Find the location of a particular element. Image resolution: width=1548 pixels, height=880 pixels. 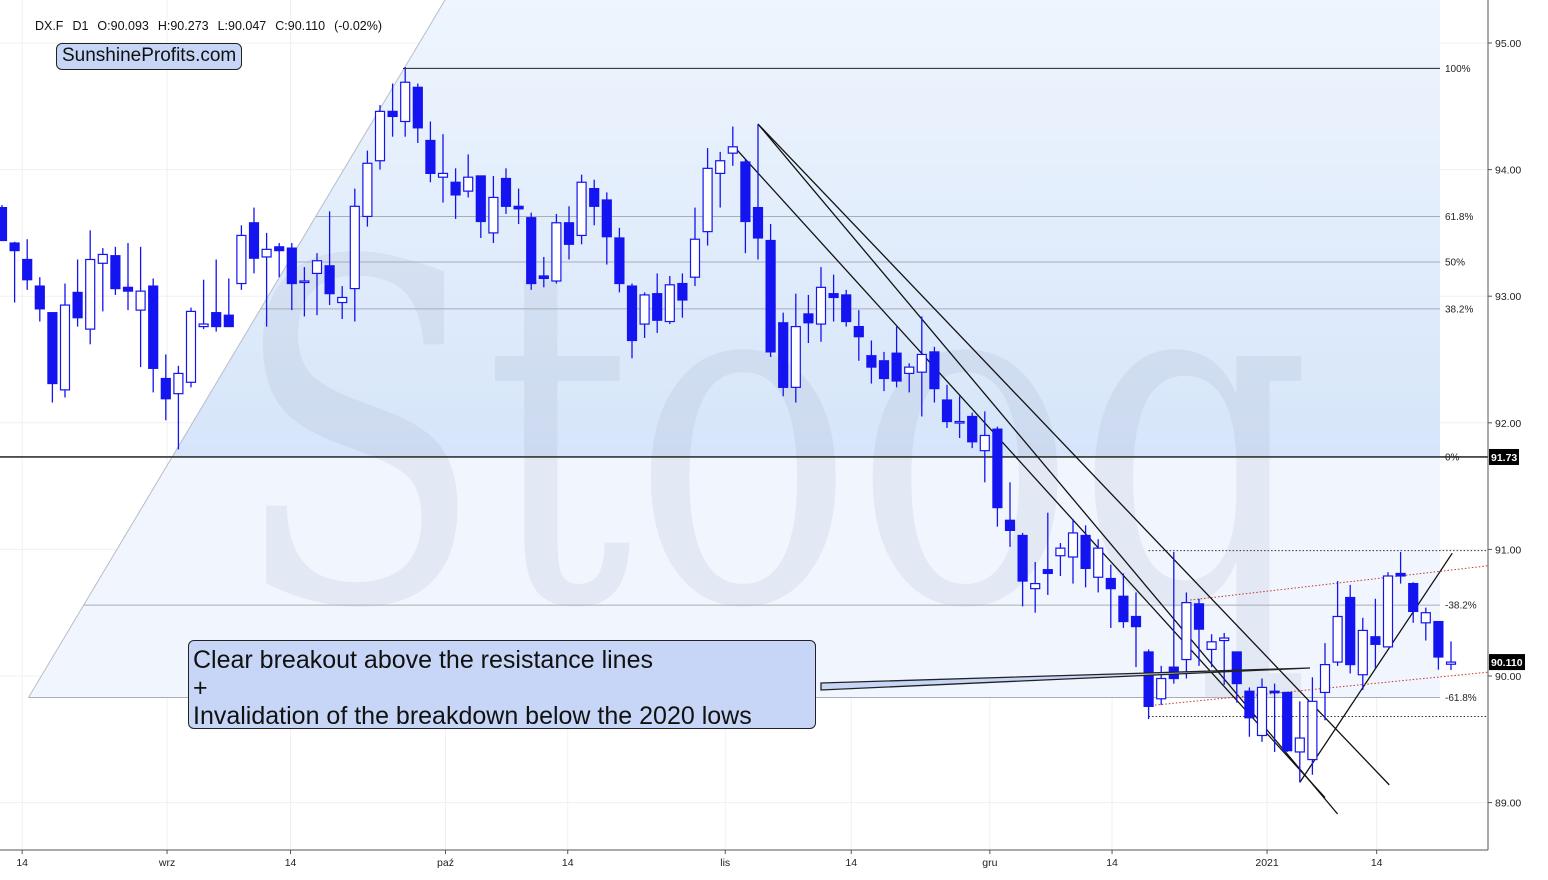

x-tick-label: gru is located at coordinates (989, 863).